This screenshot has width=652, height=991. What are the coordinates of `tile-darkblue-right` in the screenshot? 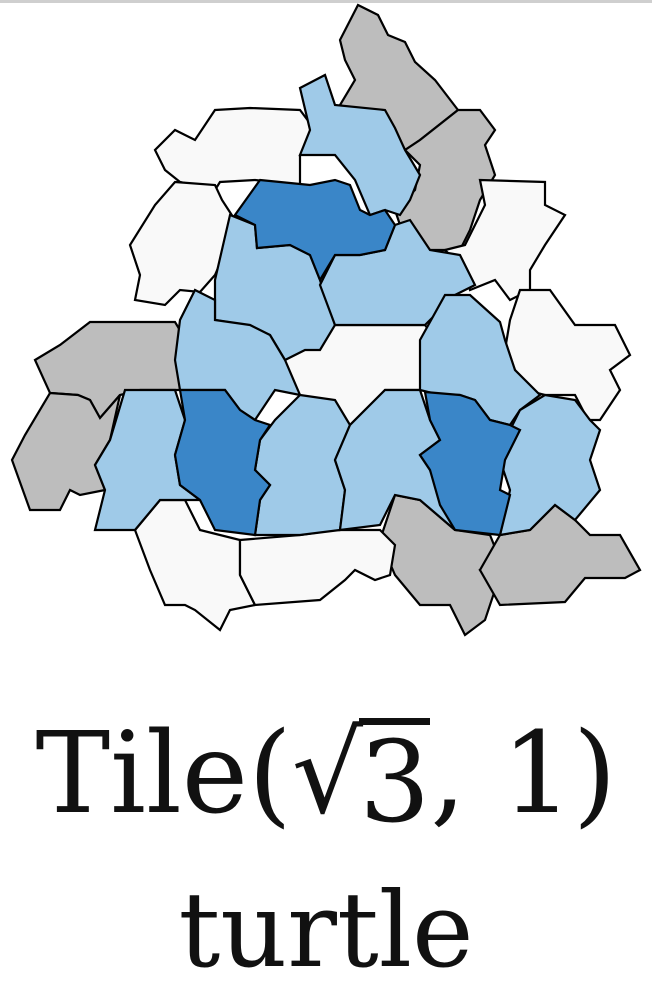 It's located at (470, 463).